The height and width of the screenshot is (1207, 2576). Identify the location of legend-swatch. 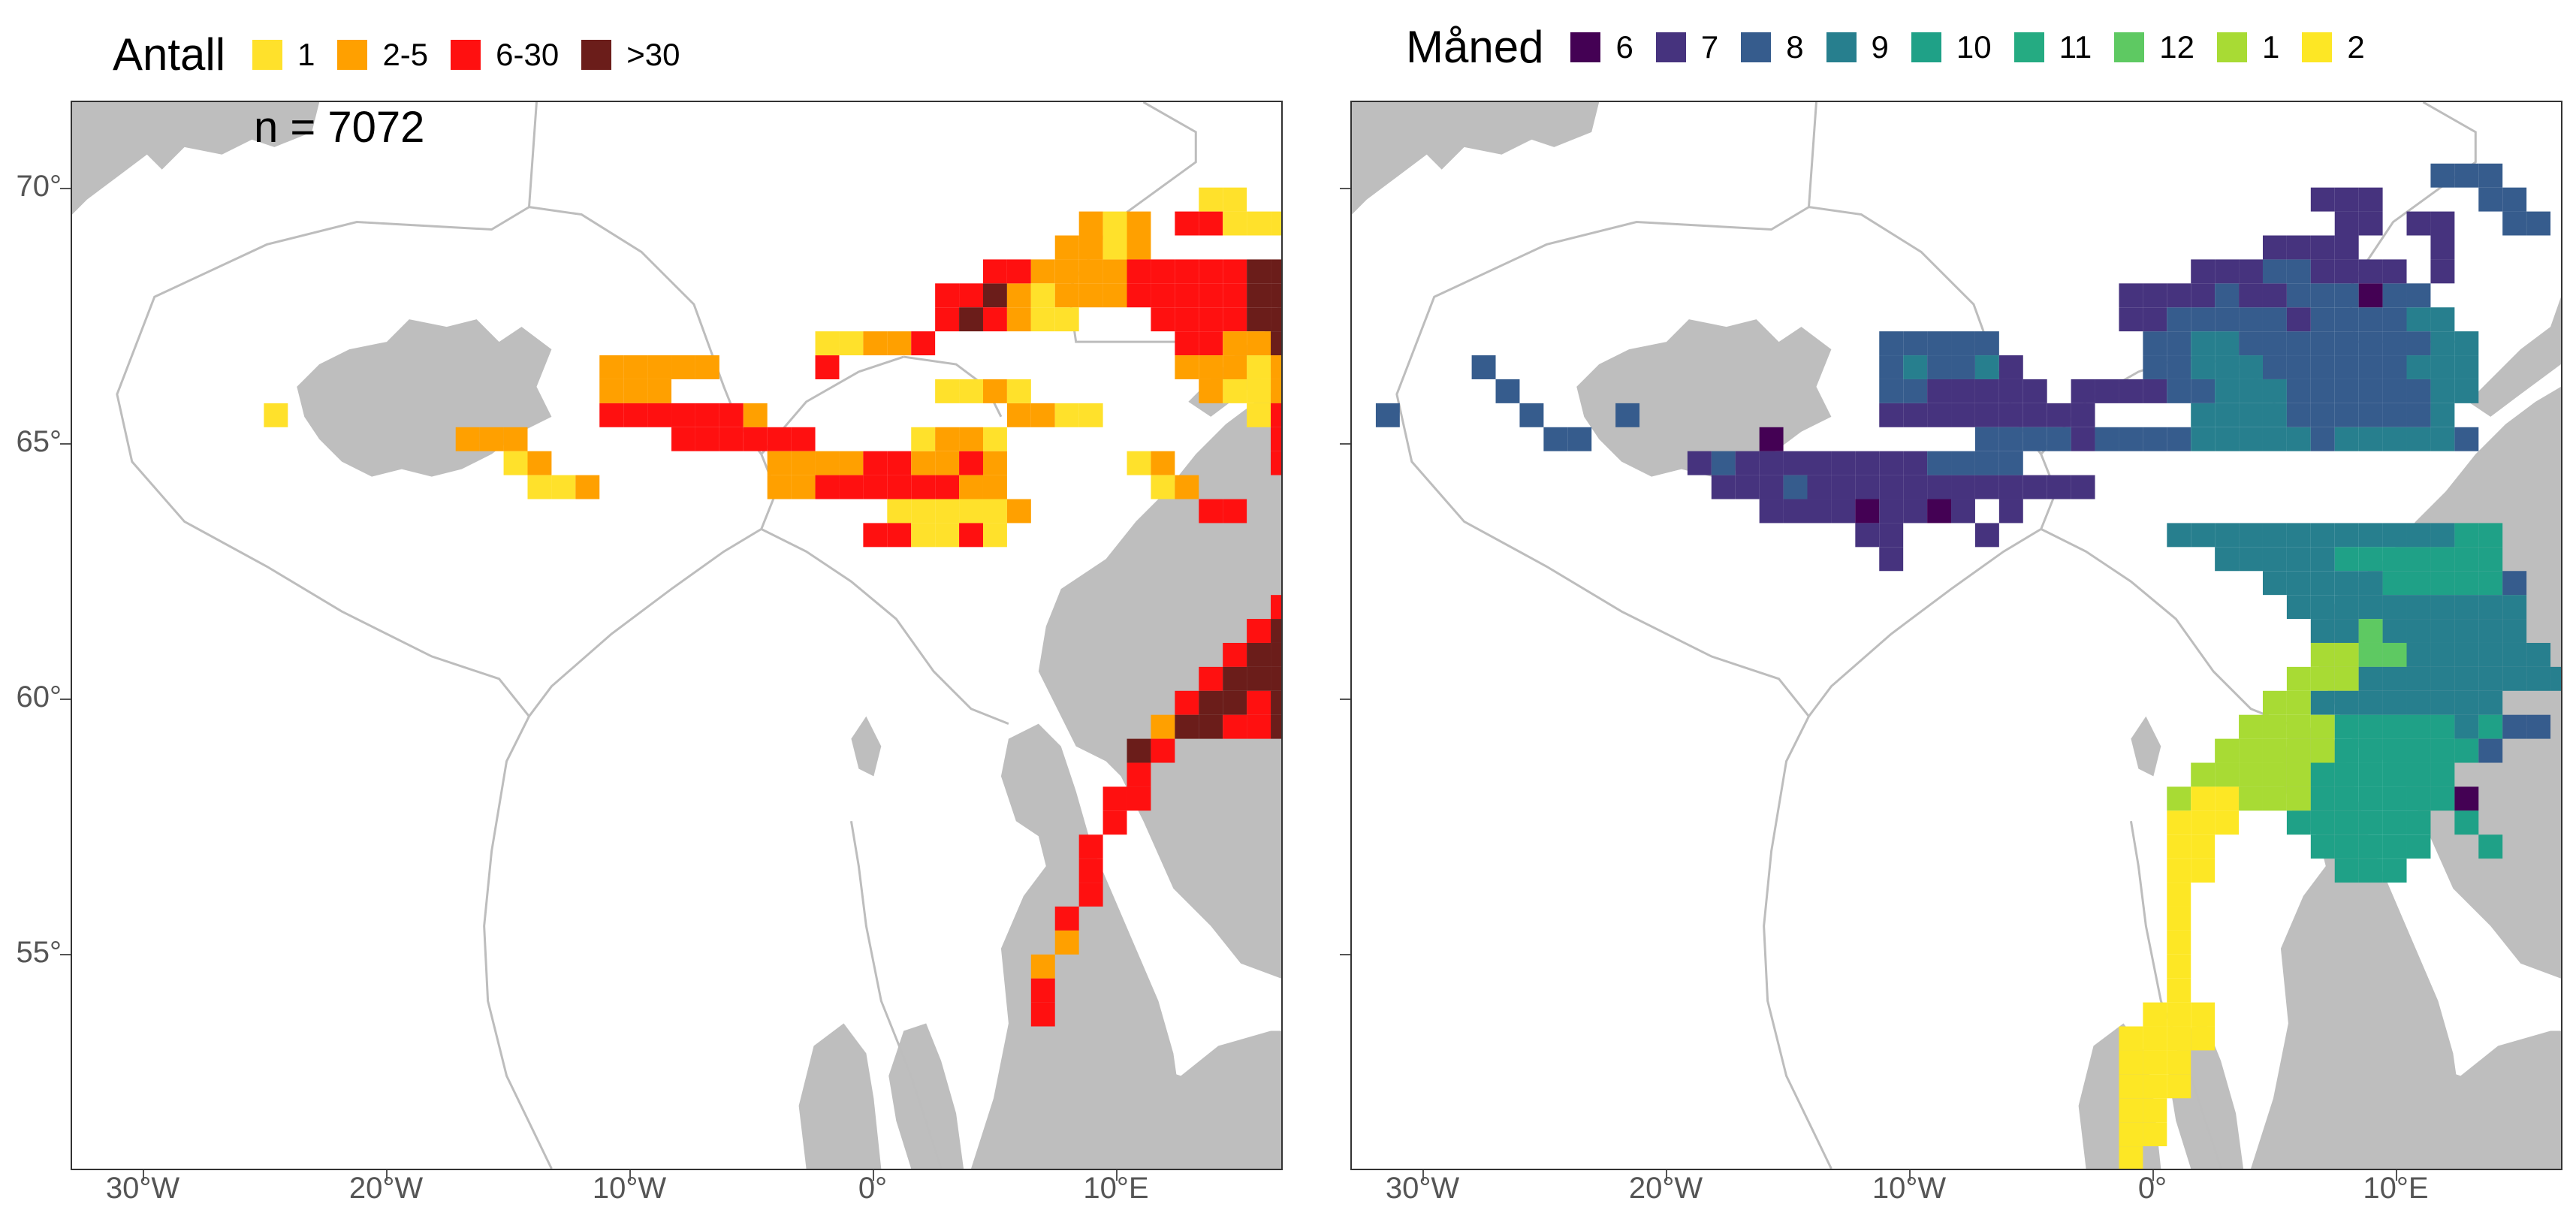
(2129, 47).